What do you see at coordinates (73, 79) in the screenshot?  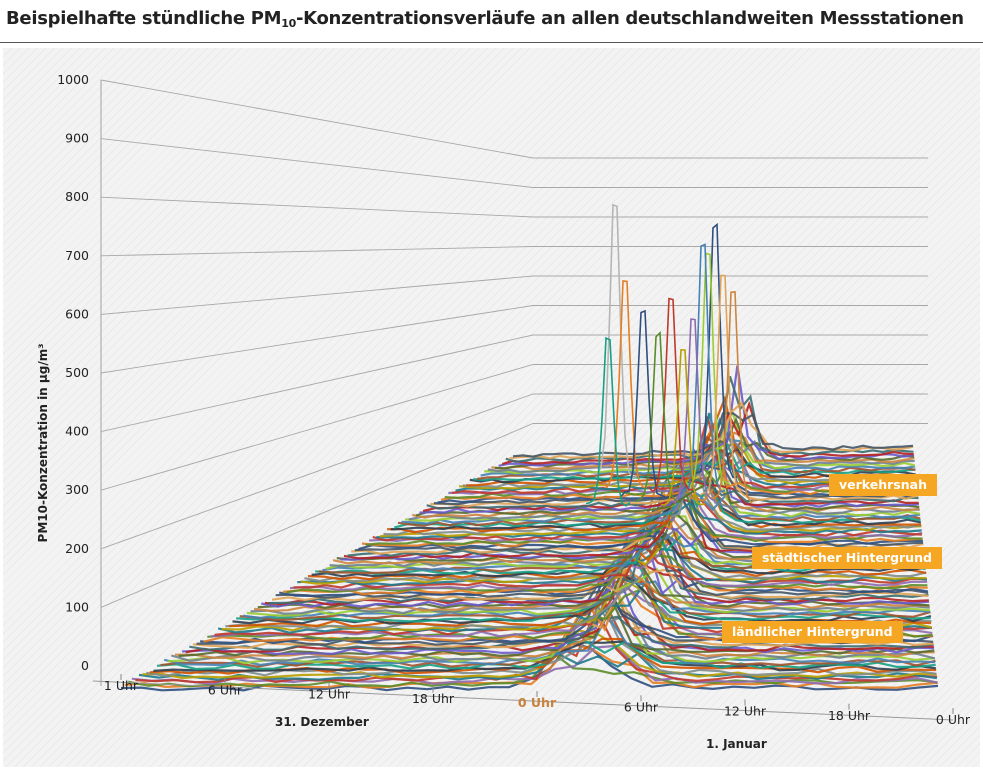 I see `y-tick-label: 1000` at bounding box center [73, 79].